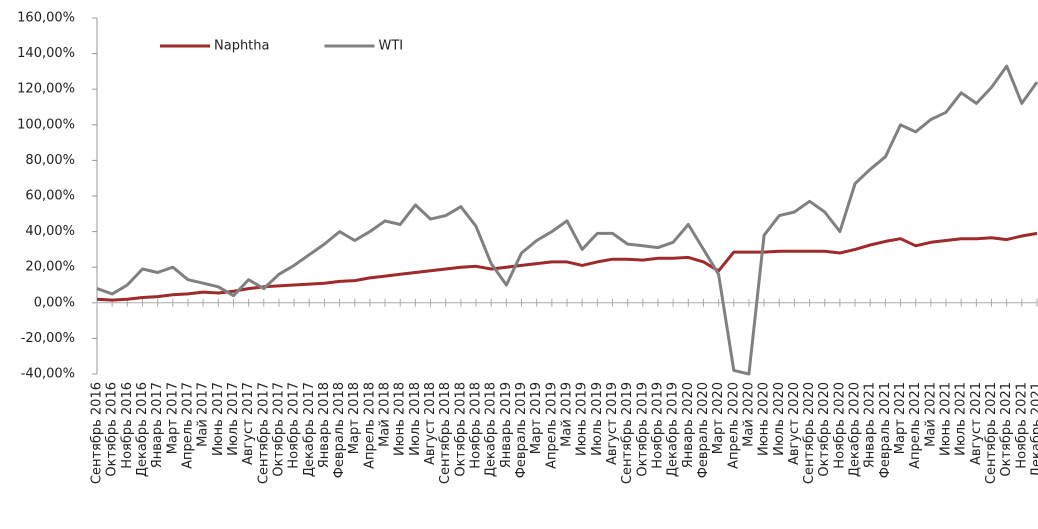 The height and width of the screenshot is (529, 1038). What do you see at coordinates (567, 266) in the screenshot?
I see `line-series` at bounding box center [567, 266].